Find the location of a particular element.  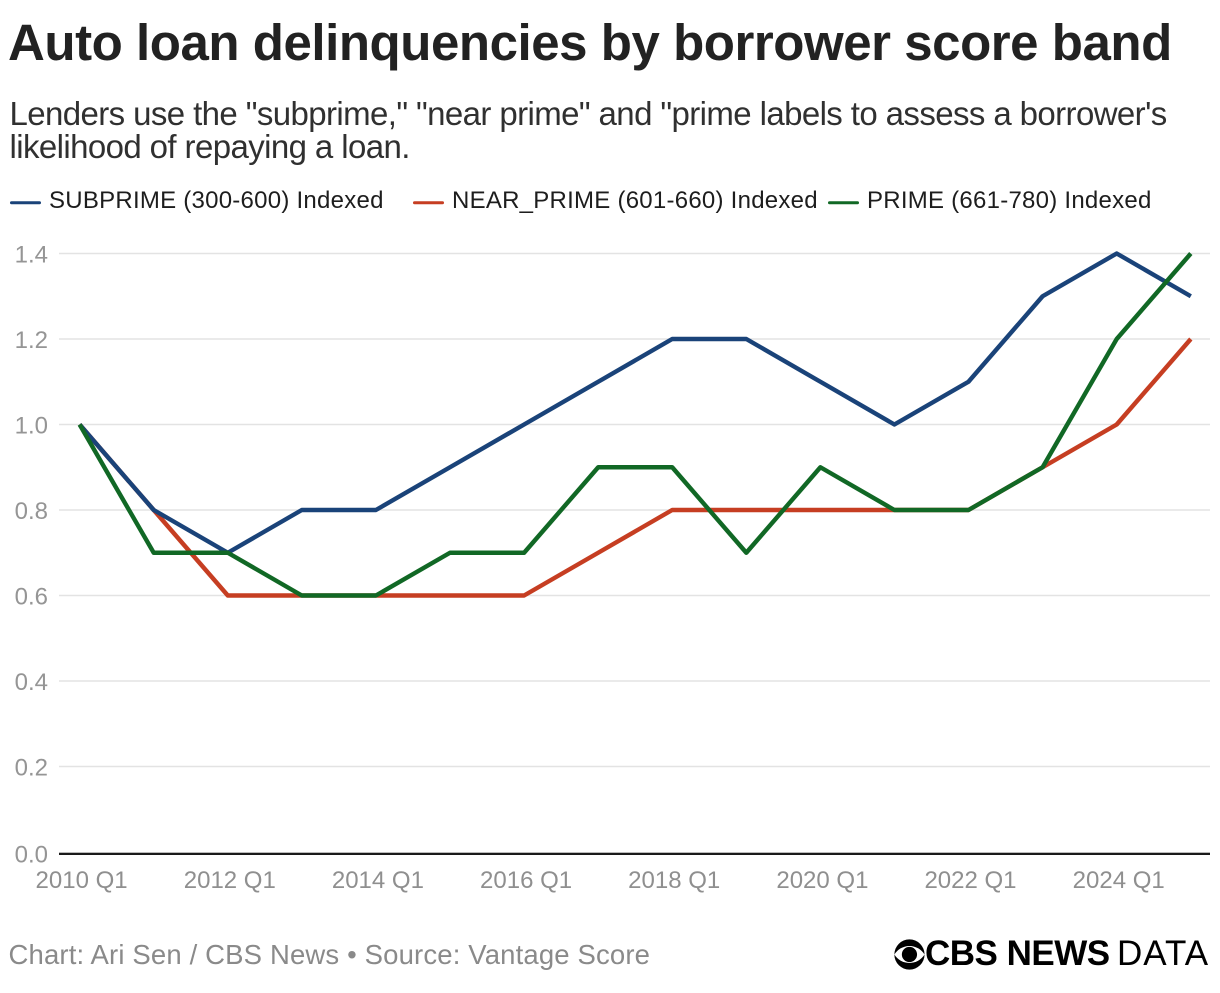

svg-text: 0.6 is located at coordinates (31, 597).